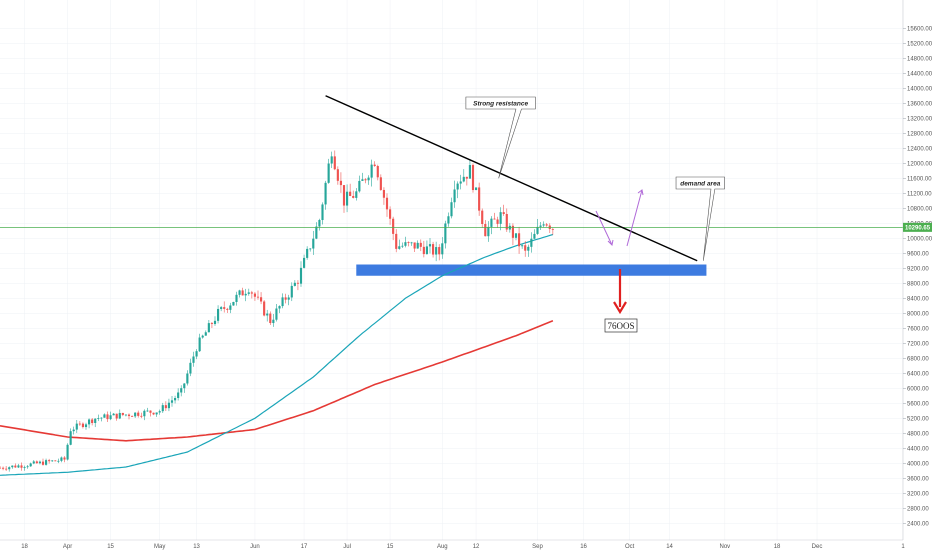 The image size is (932, 550). What do you see at coordinates (24, 547) in the screenshot?
I see `x-tick-label: 18` at bounding box center [24, 547].